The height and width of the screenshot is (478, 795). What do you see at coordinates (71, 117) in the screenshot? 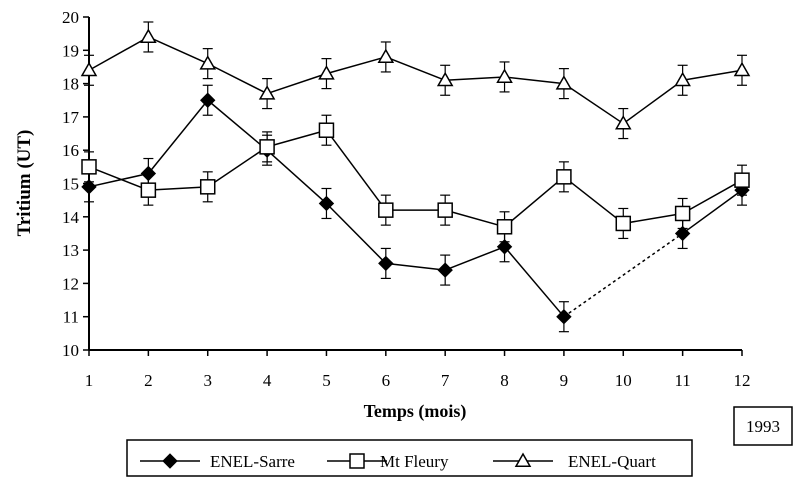
I see `y-tick-label: 17` at bounding box center [71, 117].